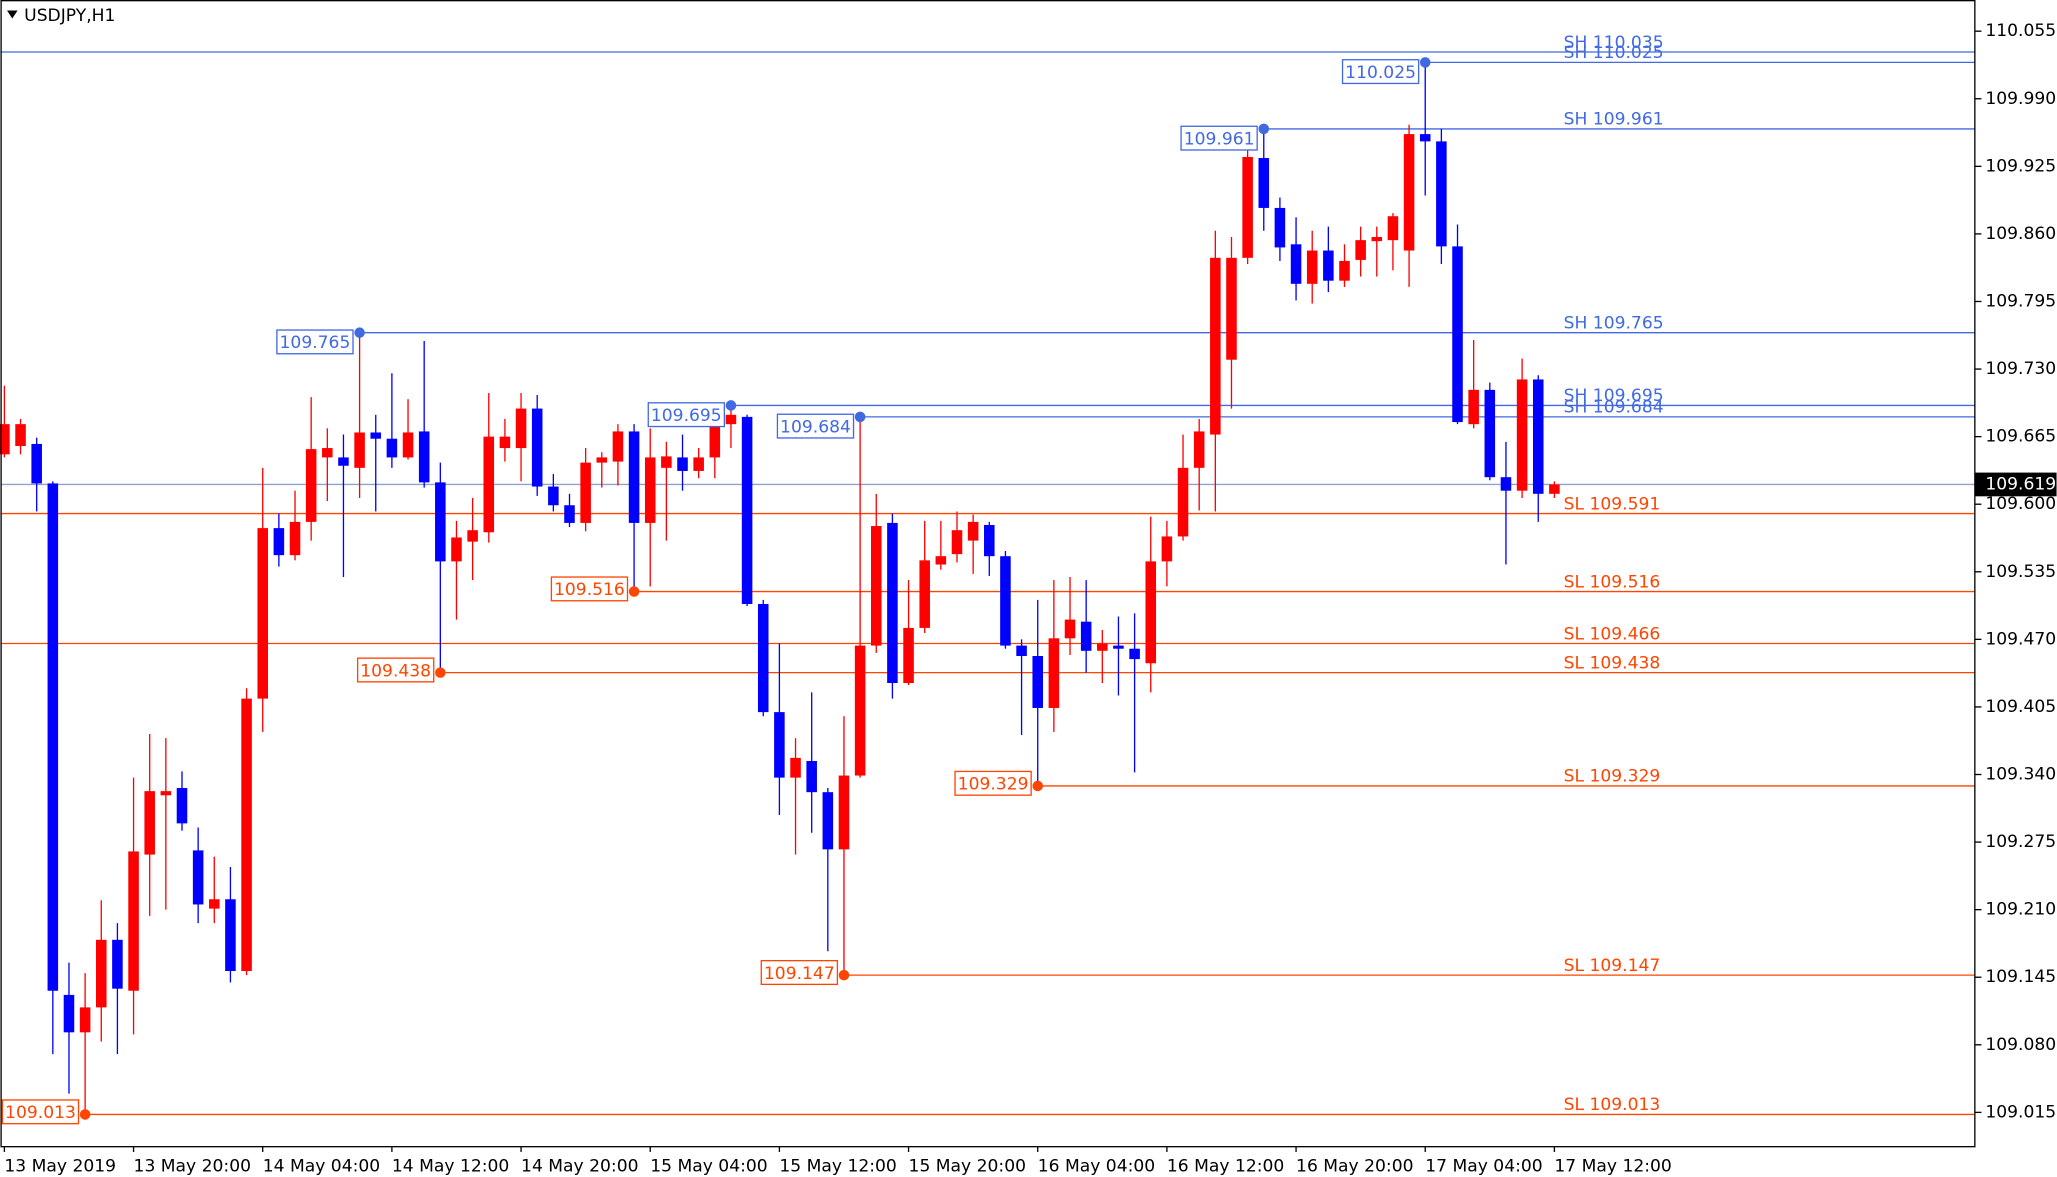 This screenshot has height=1177, width=2057. Describe the element at coordinates (1612, 777) in the screenshot. I see `level-label: SL 109.329` at that location.